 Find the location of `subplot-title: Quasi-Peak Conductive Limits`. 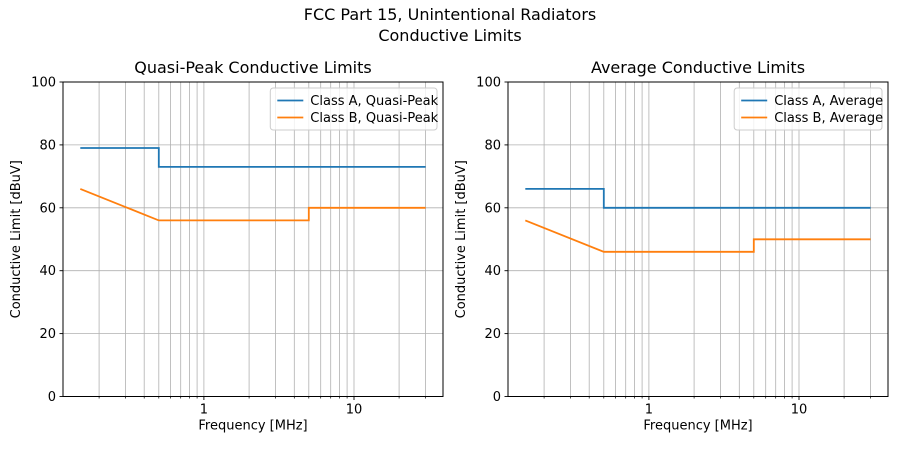

subplot-title: Quasi-Peak Conductive Limits is located at coordinates (252, 67).